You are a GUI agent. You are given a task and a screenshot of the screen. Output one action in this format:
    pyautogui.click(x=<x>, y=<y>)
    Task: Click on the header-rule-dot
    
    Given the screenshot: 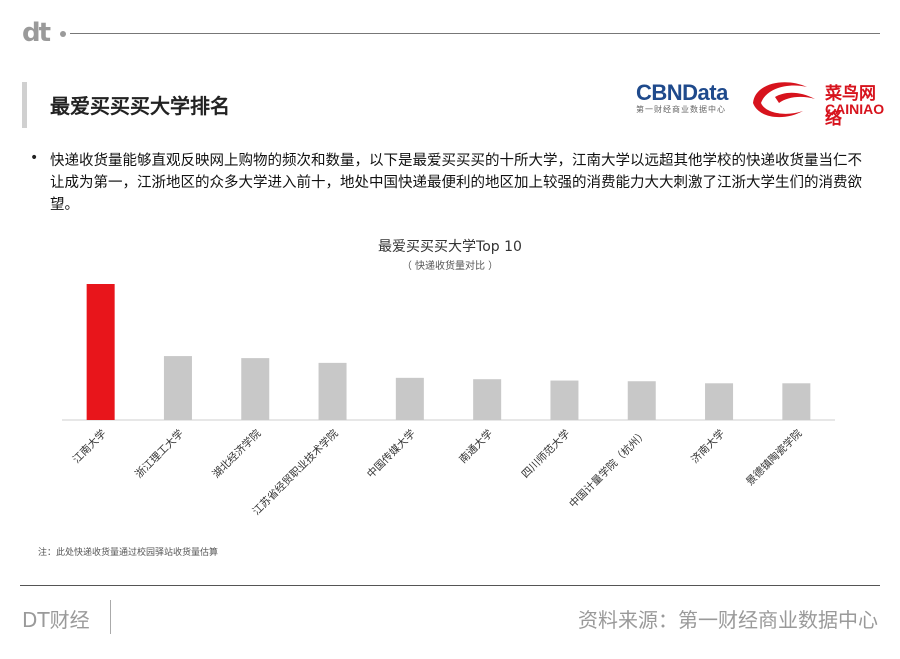 What is the action you would take?
    pyautogui.click(x=63, y=34)
    